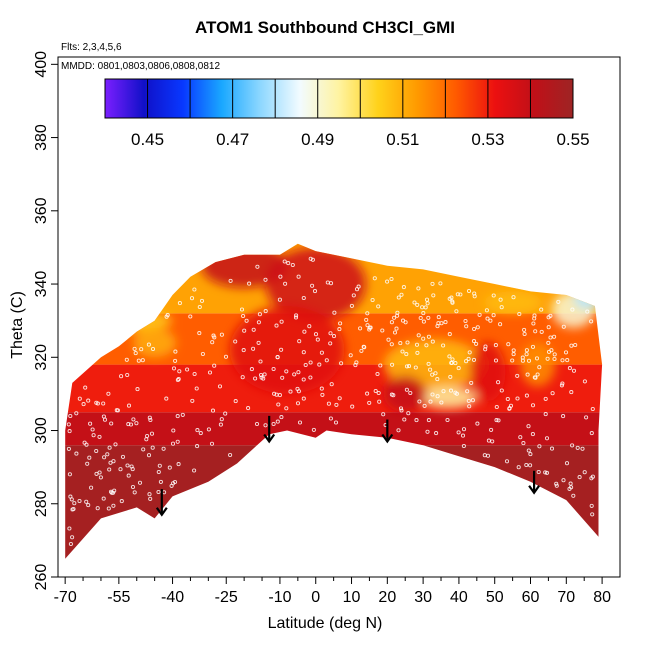 Image resolution: width=650 pixels, height=650 pixels. What do you see at coordinates (347, 466) in the screenshot?
I see `tropopause-arrows` at bounding box center [347, 466].